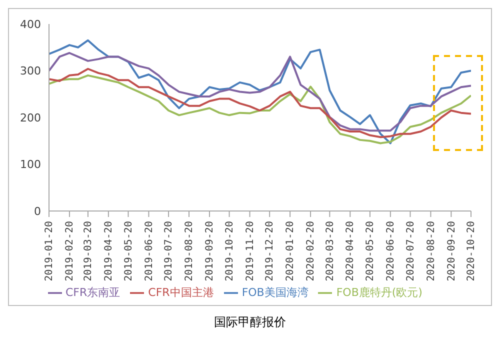 This screenshot has height=345, width=500. I want to click on y-tick-label: 0, so click(37, 211).